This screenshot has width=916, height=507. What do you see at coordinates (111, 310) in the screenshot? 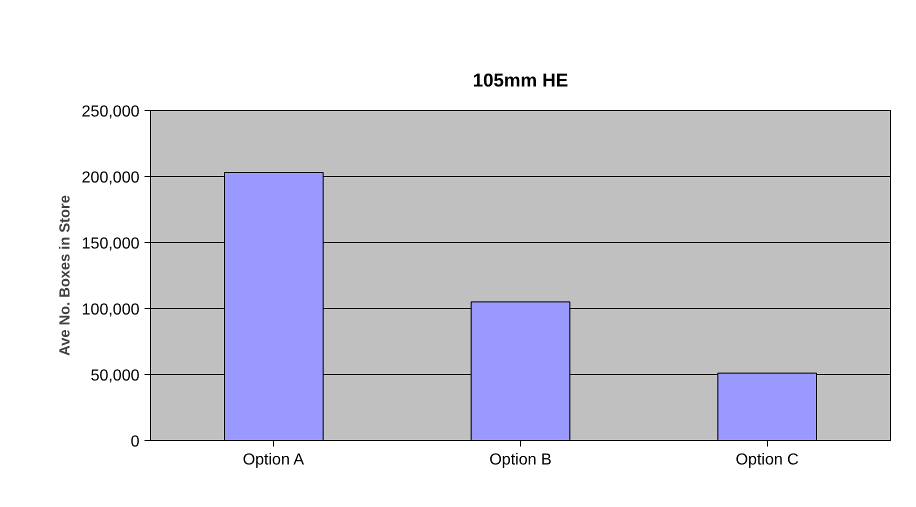
I see `y-tick-label: 100,000` at bounding box center [111, 310].